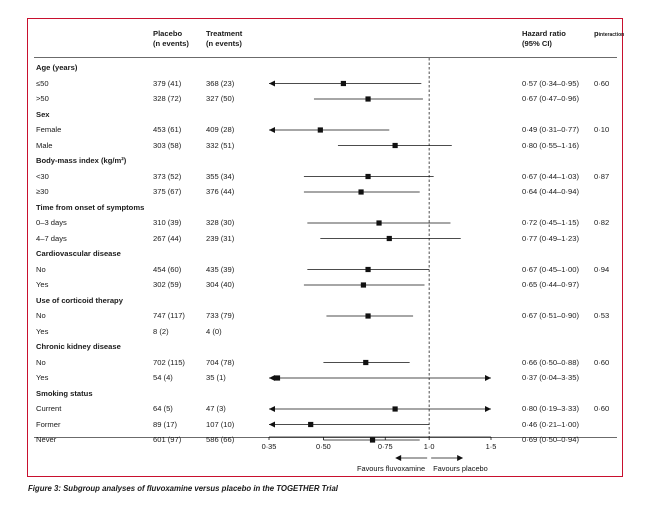 This screenshot has width=650, height=516. Describe the element at coordinates (167, 176) in the screenshot. I see `placebo-count: 373 (52)` at that location.